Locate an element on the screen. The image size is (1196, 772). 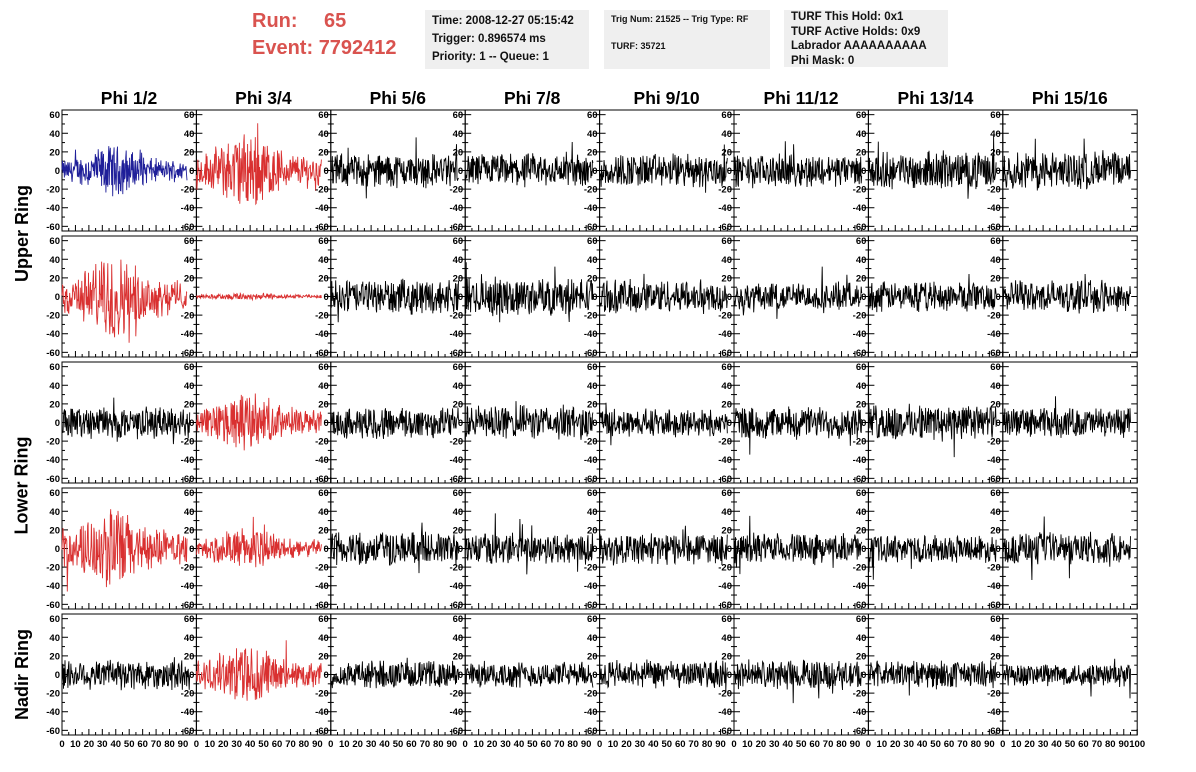
x-tick-label: 0 is located at coordinates (733, 744).